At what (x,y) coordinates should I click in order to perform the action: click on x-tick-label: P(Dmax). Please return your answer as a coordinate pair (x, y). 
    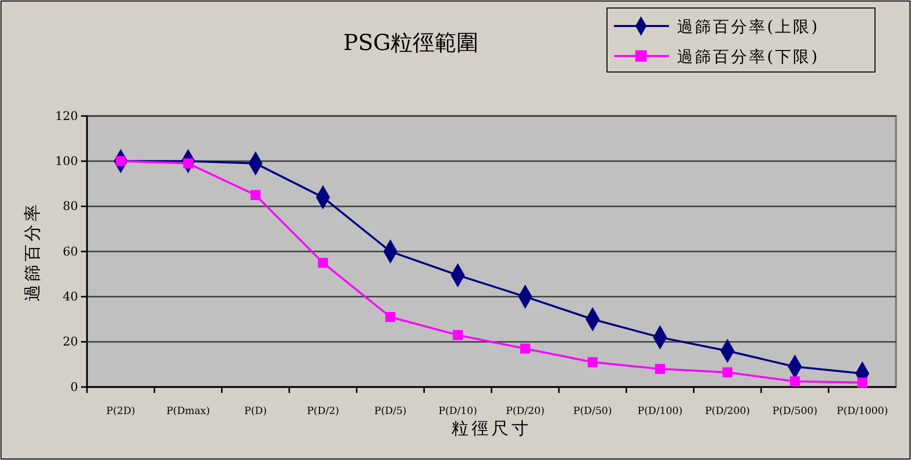
    Looking at the image, I should click on (188, 411).